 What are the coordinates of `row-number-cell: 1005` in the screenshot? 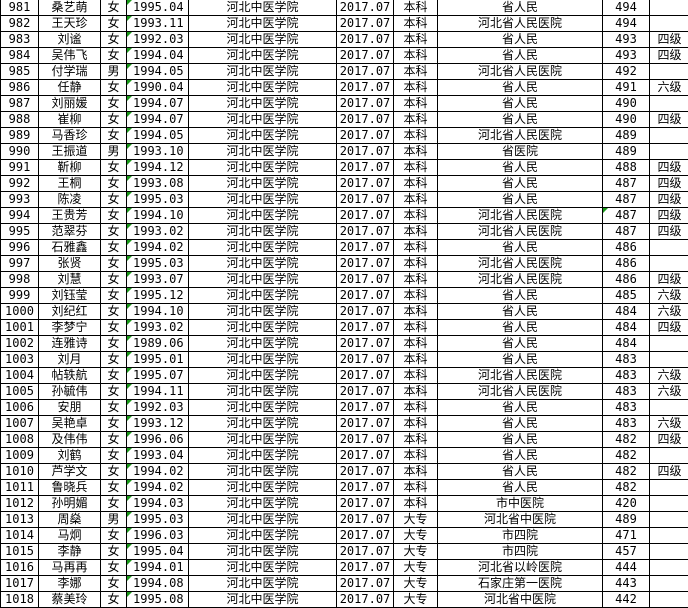 It's located at (20, 392).